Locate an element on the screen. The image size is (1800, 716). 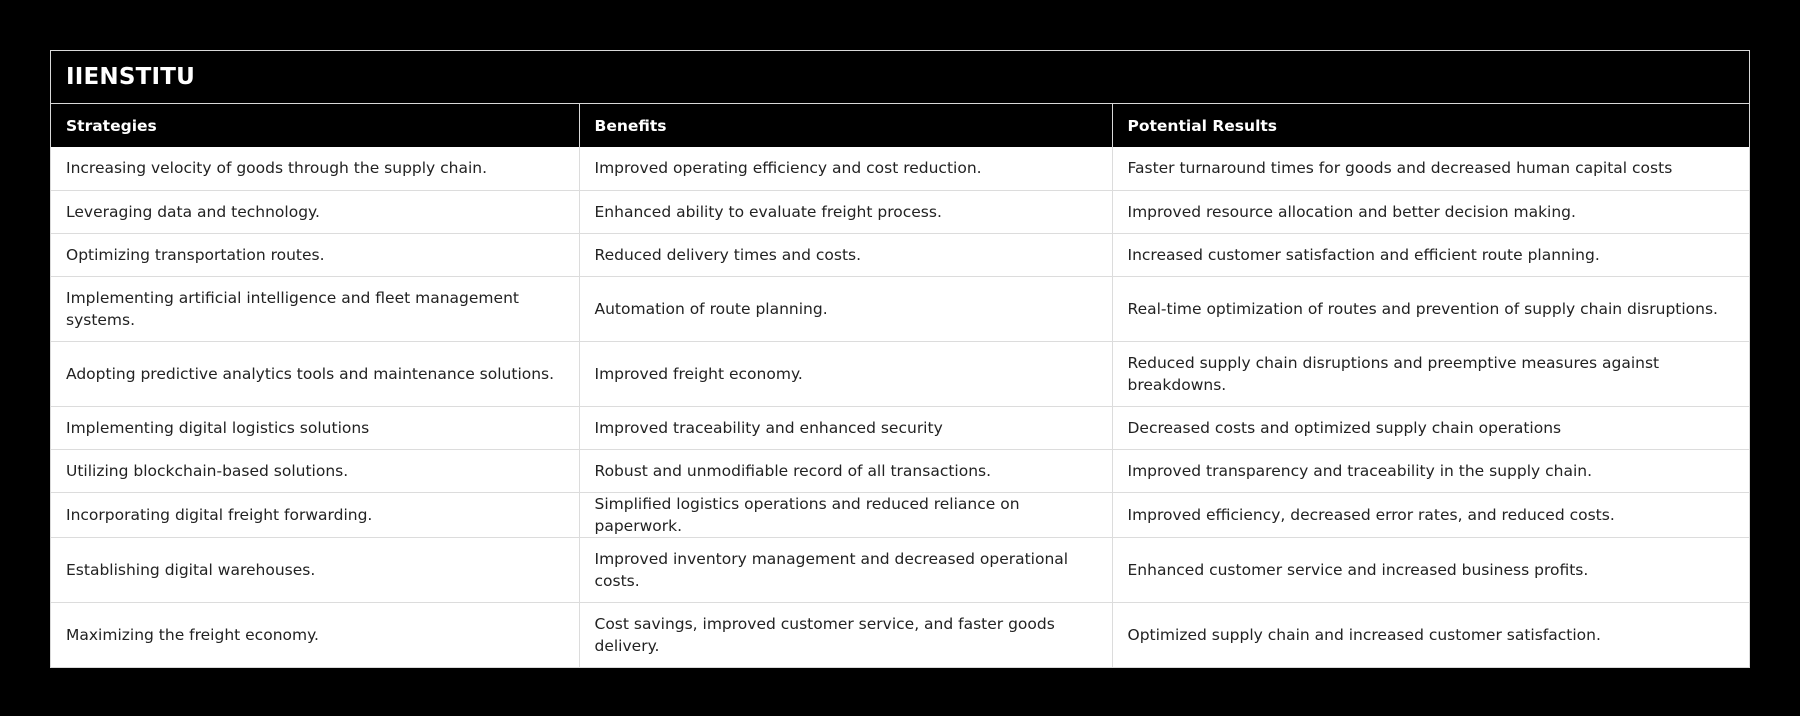
strategy-cell: Optimizing transportation routes. is located at coordinates (315, 254).